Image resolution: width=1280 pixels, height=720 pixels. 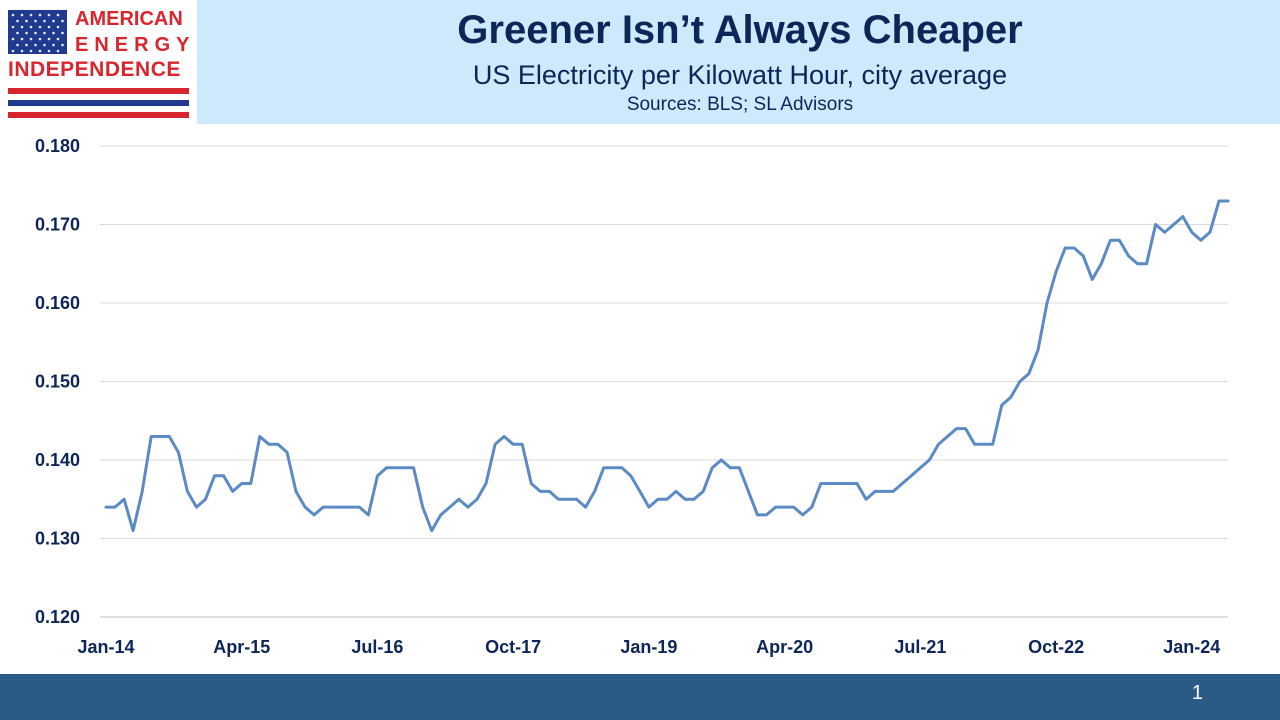 What do you see at coordinates (57, 539) in the screenshot?
I see `y-tick-label: 0.130` at bounding box center [57, 539].